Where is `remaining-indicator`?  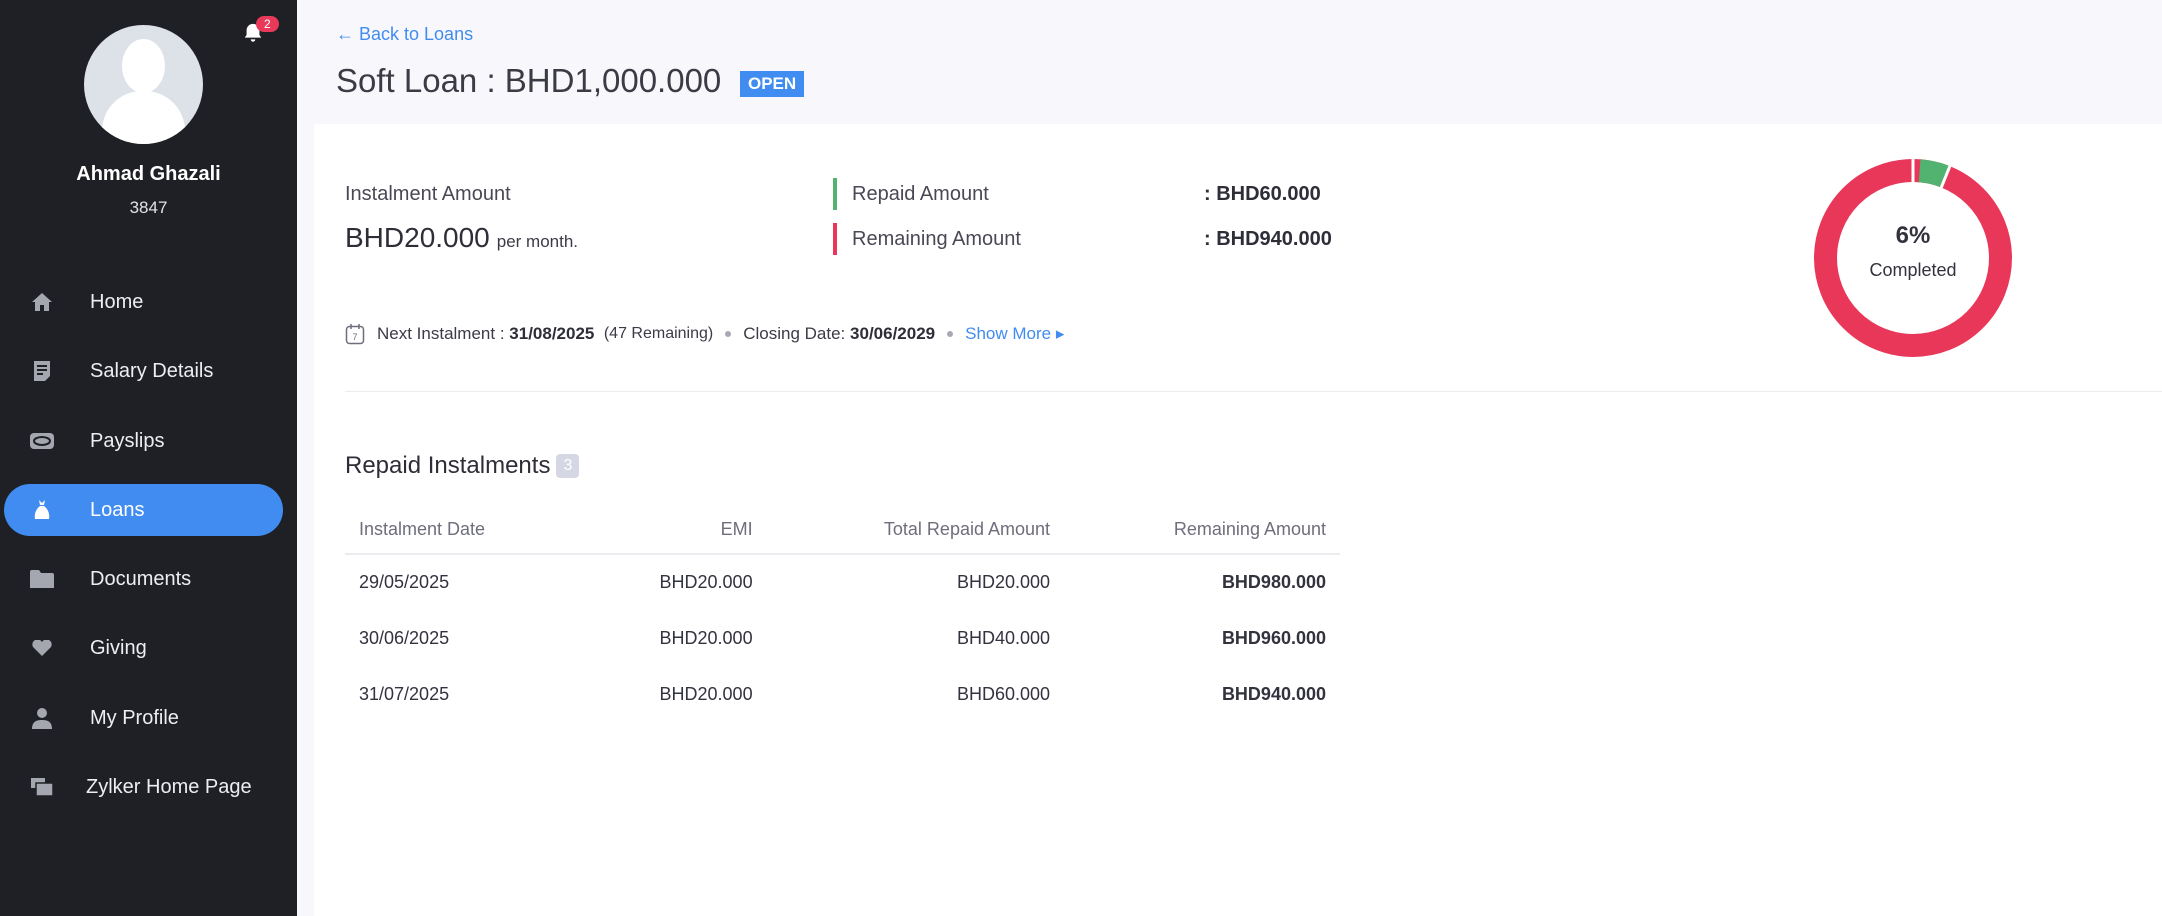
remaining-indicator is located at coordinates (835, 239).